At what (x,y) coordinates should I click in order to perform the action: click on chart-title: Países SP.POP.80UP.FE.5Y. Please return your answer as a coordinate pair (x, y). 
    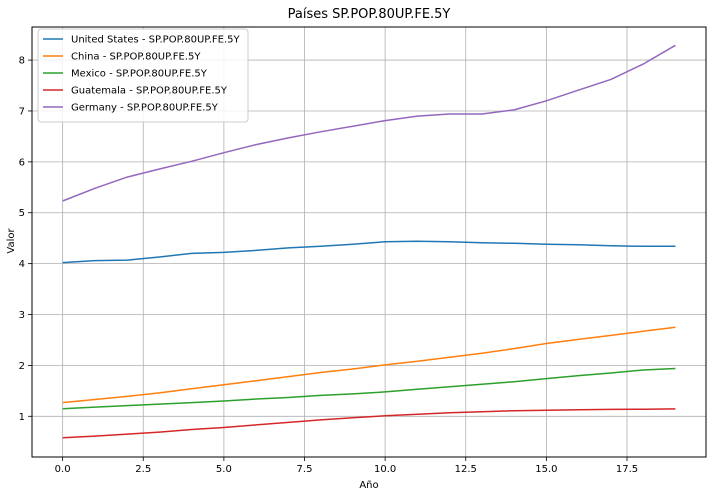
    Looking at the image, I should click on (369, 14).